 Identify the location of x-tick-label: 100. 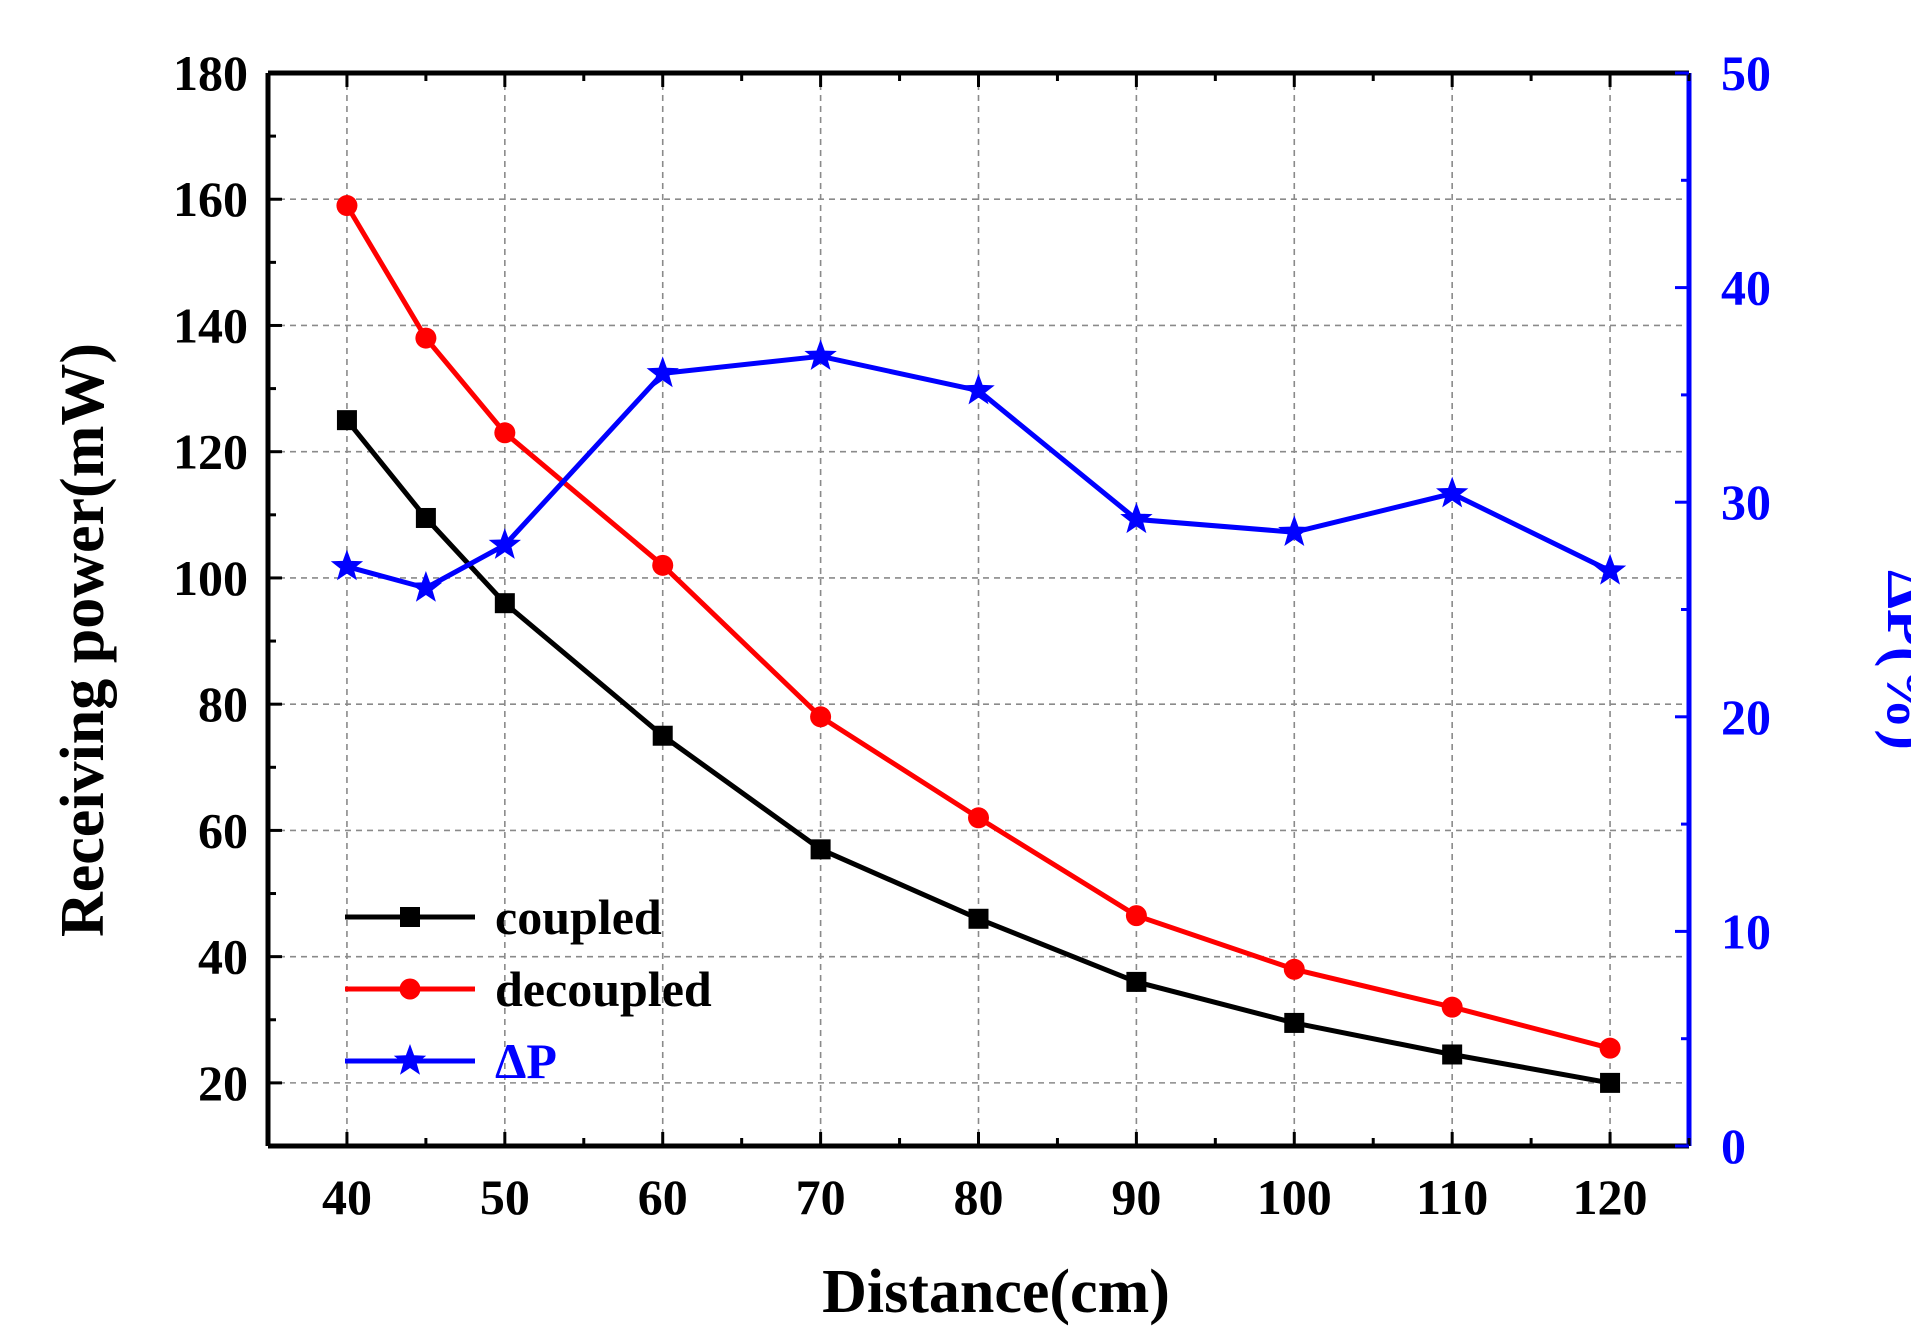
(1294, 1197).